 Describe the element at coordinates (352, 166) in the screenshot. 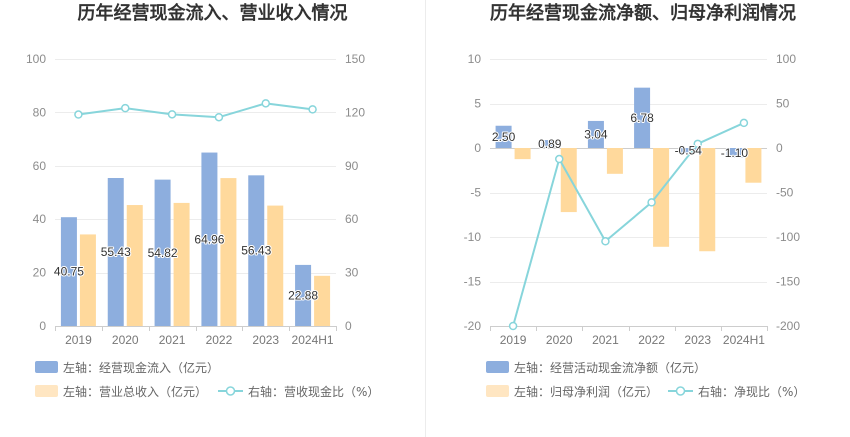

I see `right-axis-tick-label: 90` at that location.